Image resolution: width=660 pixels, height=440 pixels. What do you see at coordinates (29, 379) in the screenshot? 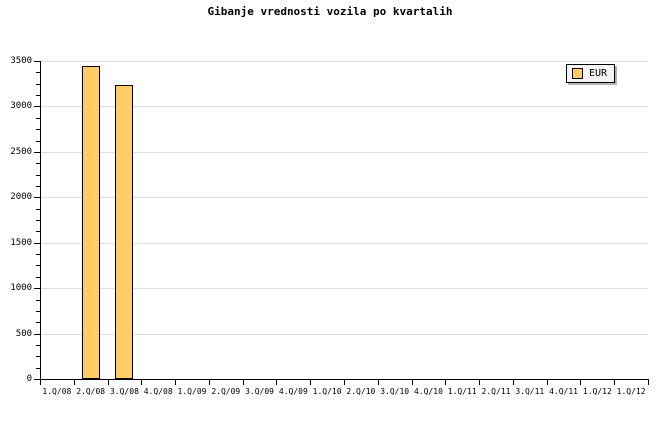
I see `y-axis-label: 0` at bounding box center [29, 379].